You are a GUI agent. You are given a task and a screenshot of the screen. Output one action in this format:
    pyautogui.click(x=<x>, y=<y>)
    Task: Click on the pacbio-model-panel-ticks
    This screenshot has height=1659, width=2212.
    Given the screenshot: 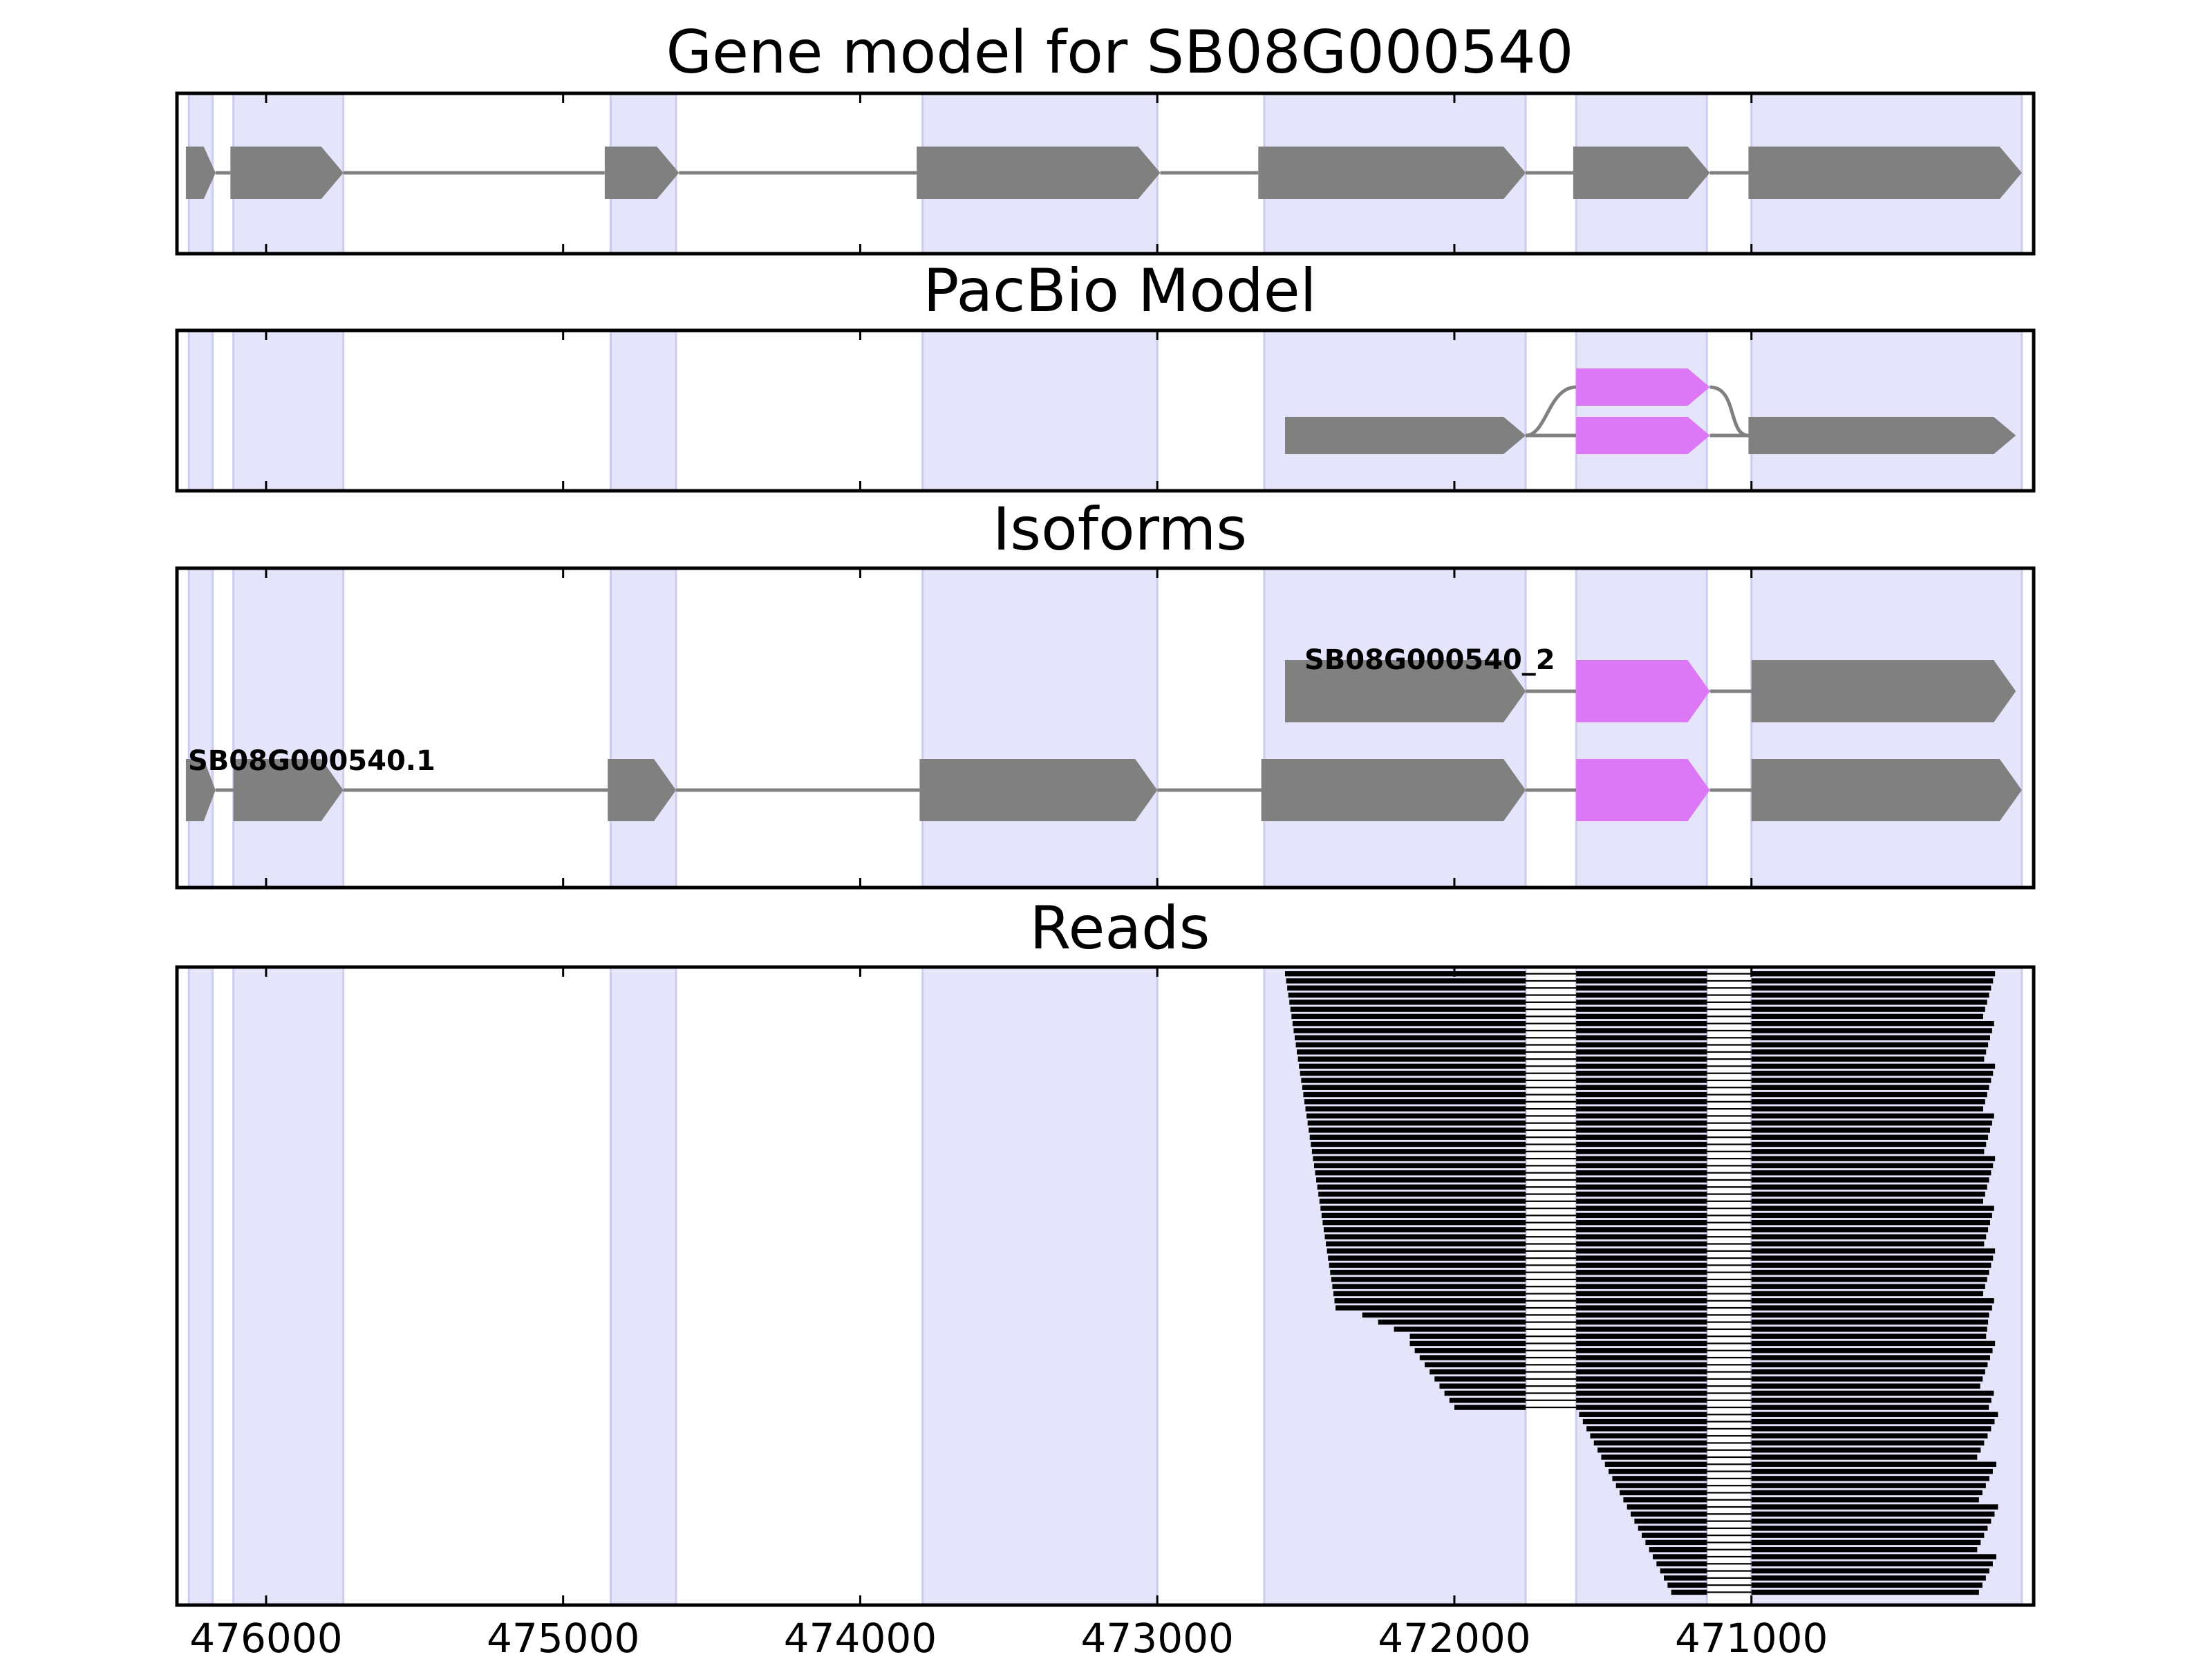 What is the action you would take?
    pyautogui.click(x=1009, y=411)
    